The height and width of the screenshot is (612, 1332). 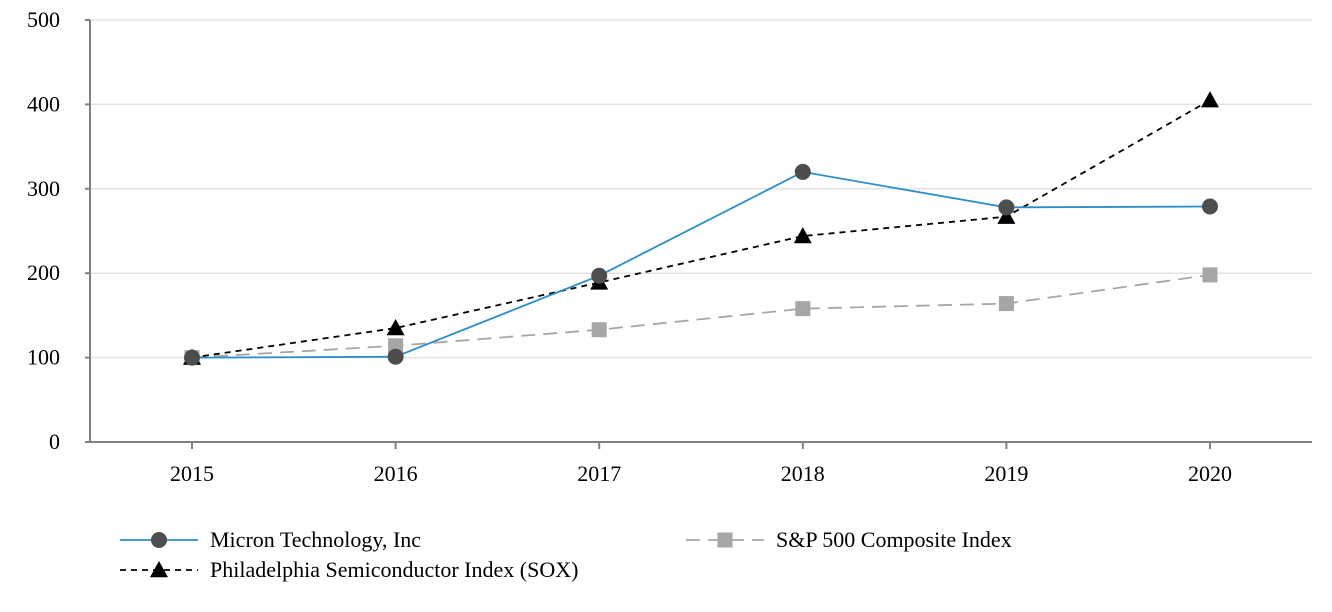 I want to click on legend-item: Philadelphia Semiconductor Index (SOX), so click(x=349, y=569).